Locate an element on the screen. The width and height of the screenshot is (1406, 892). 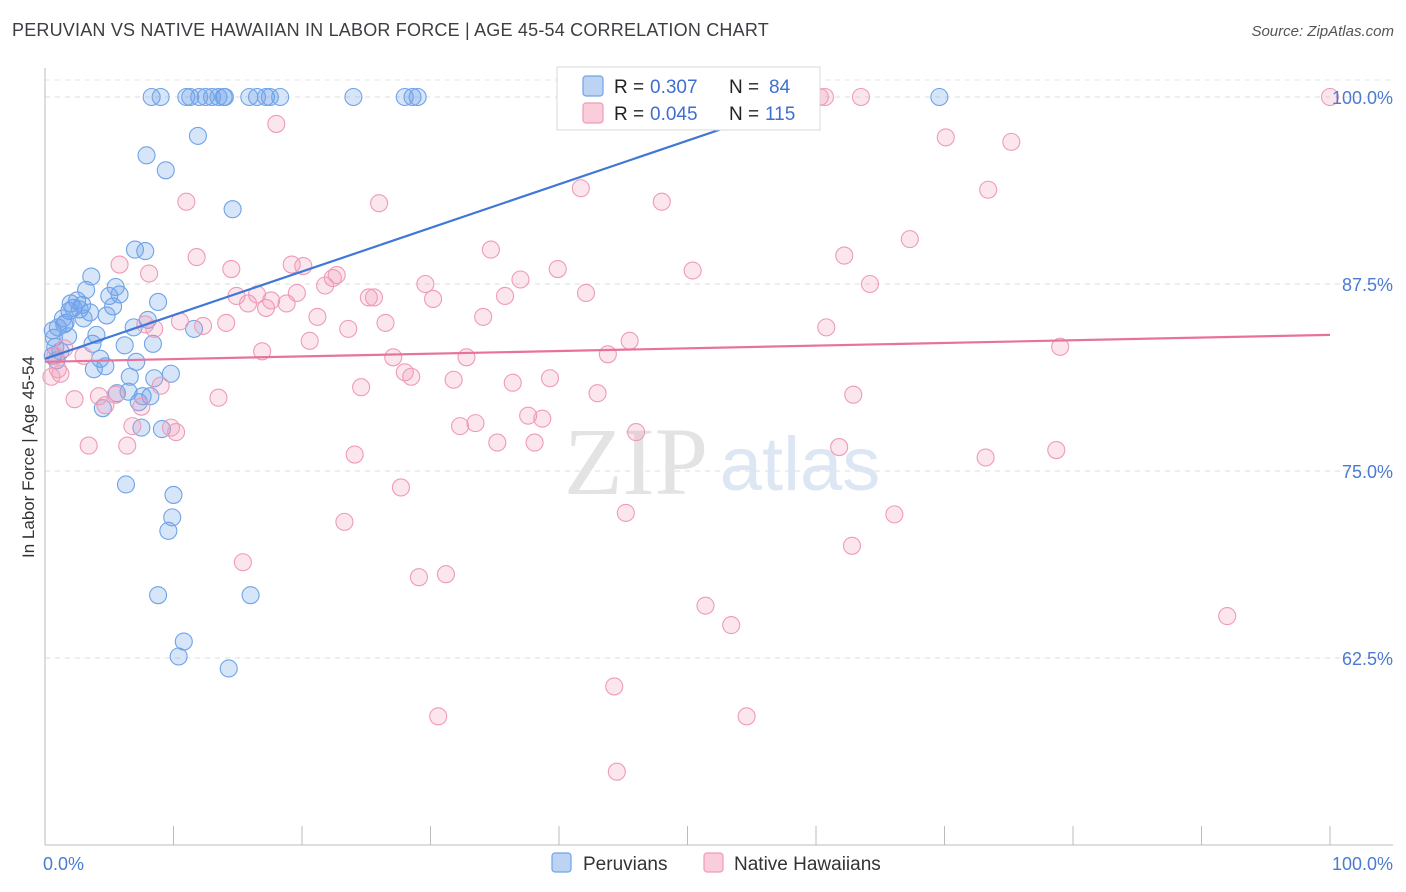
x-tick-label-max: 100.0% is located at coordinates (1362, 864).